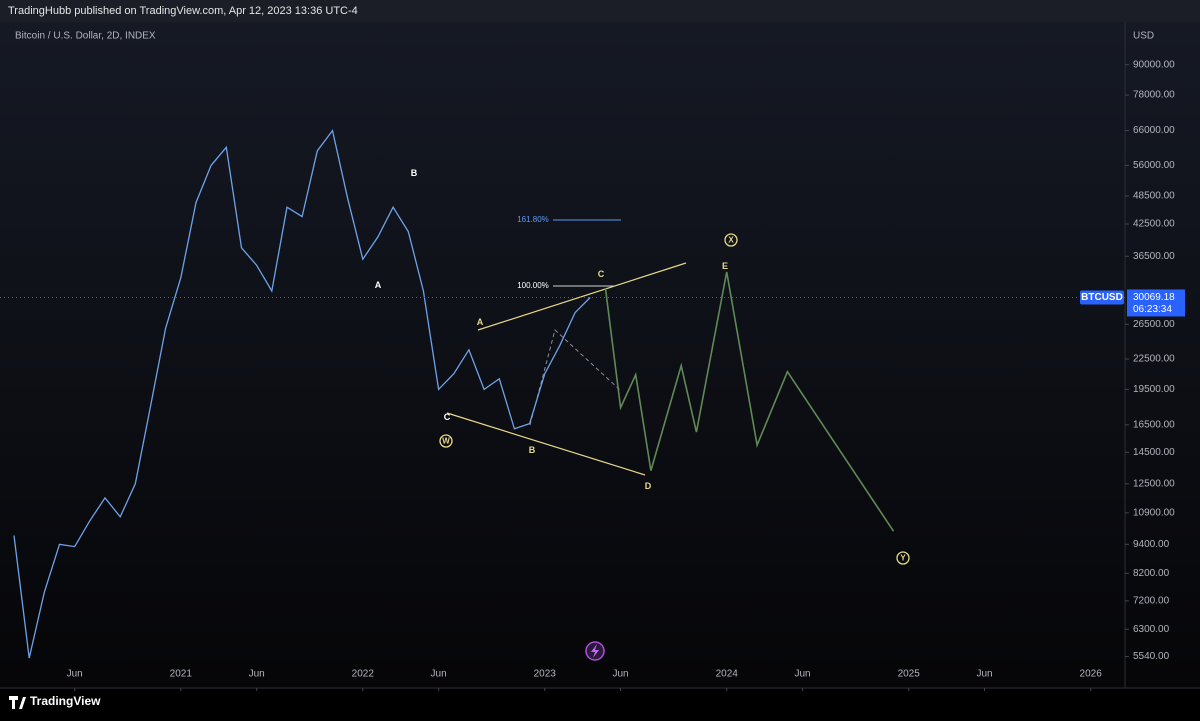 This screenshot has width=1200, height=721. I want to click on symbol-box, so click(1102, 297).